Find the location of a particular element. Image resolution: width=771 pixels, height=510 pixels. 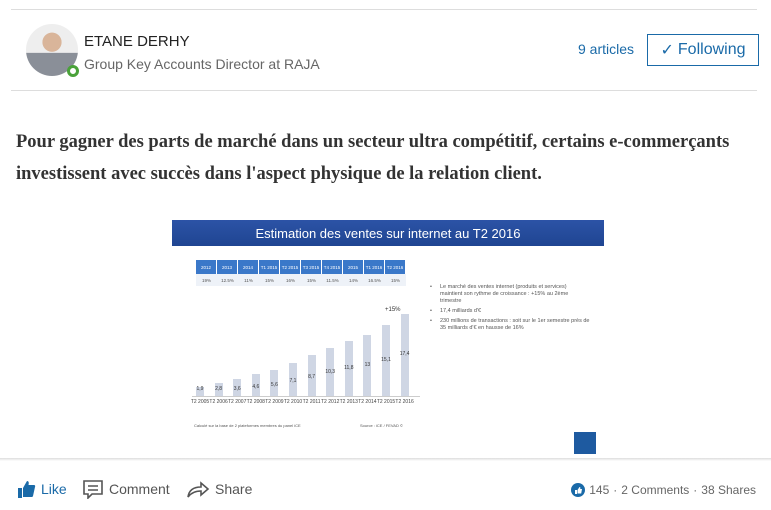

table-column: 2015 14% is located at coordinates (353, 273).